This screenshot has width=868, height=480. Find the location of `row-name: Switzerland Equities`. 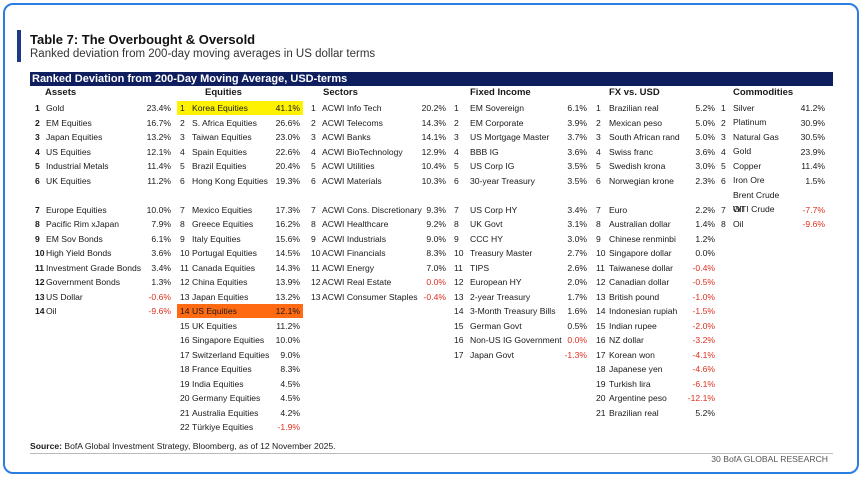

row-name: Switzerland Equities is located at coordinates (231, 354).